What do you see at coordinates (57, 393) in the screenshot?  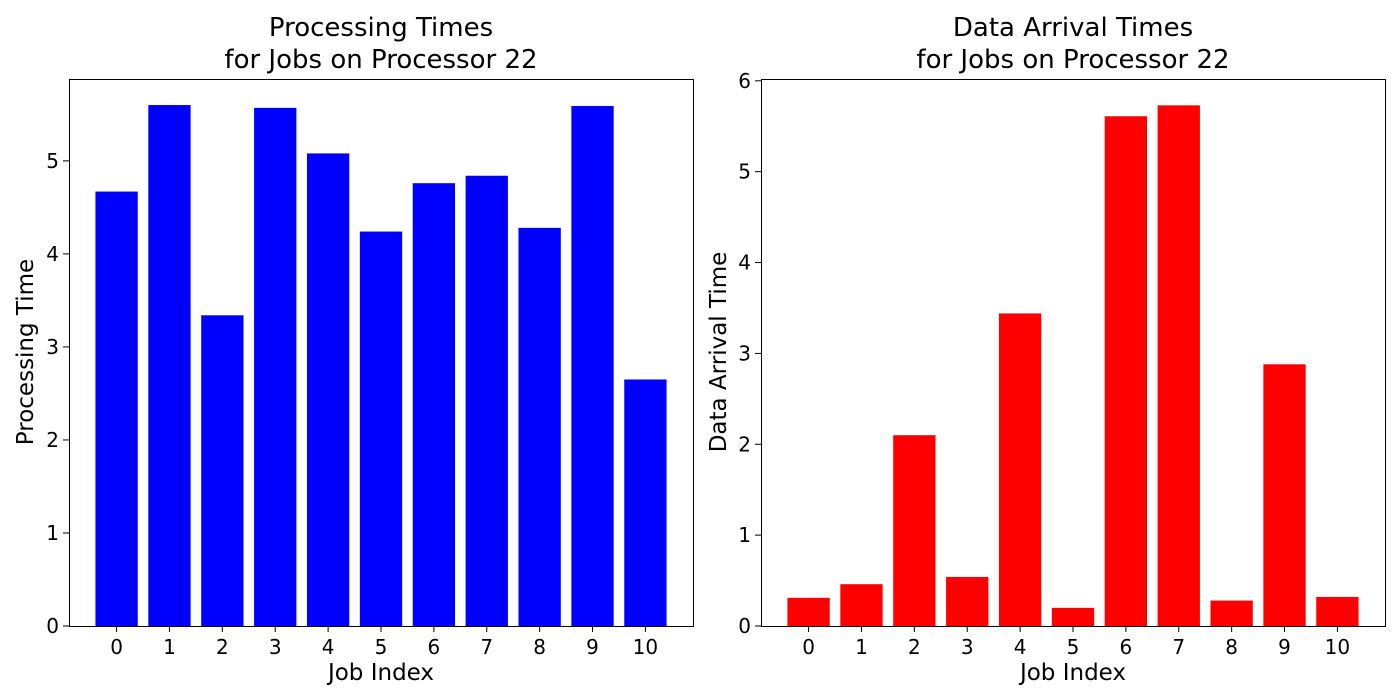 I see `y-axis-ticks: 0 1 2 3 4 5` at bounding box center [57, 393].